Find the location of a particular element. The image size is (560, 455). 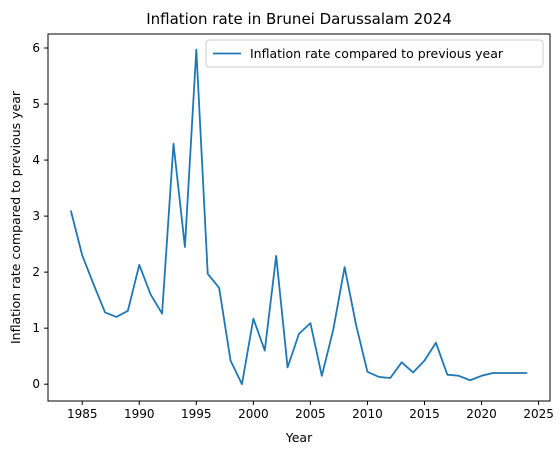

x-tick-label: 2025 is located at coordinates (538, 414).